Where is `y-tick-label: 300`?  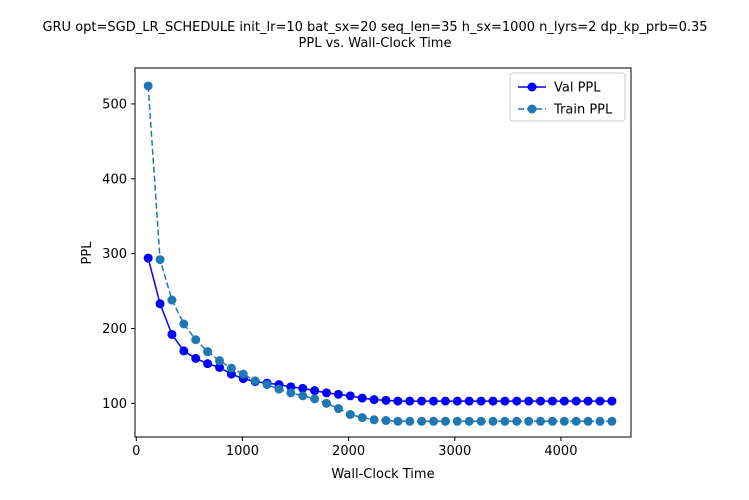
y-tick-label: 300 is located at coordinates (114, 254).